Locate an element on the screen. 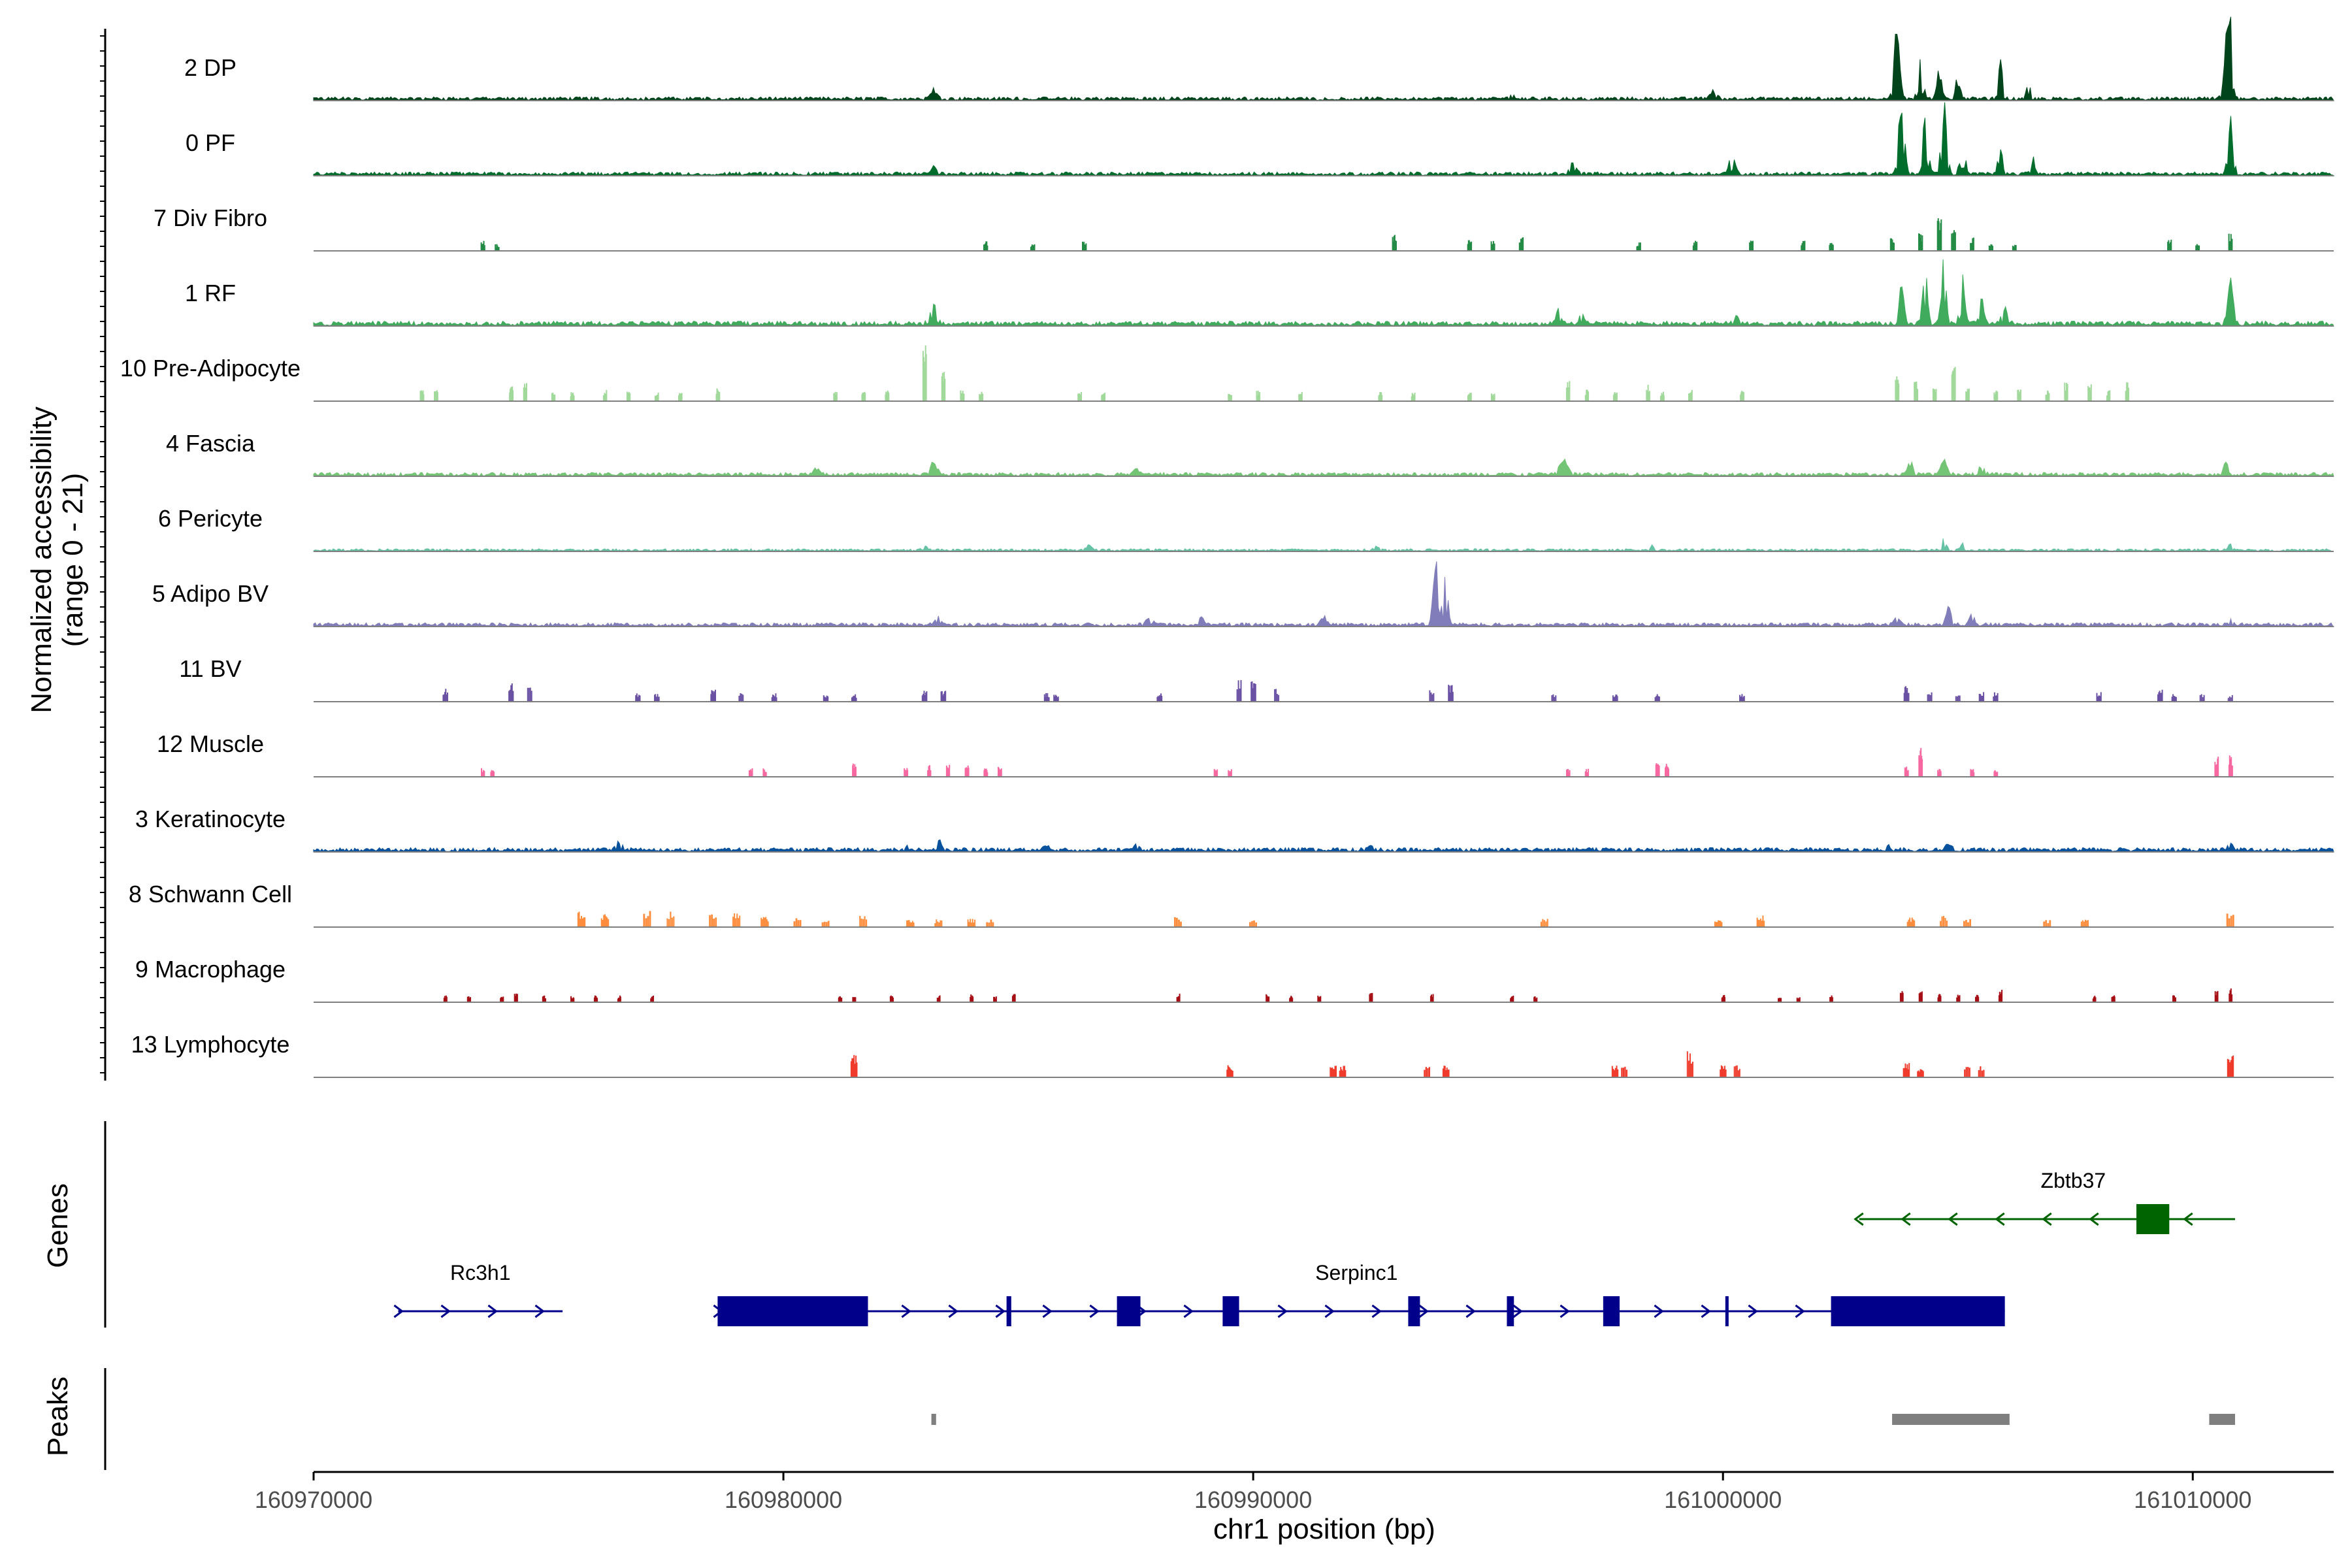 This screenshot has height=1568, width=2352. y-axis-label-range: (range 0 - 21) is located at coordinates (73, 560).